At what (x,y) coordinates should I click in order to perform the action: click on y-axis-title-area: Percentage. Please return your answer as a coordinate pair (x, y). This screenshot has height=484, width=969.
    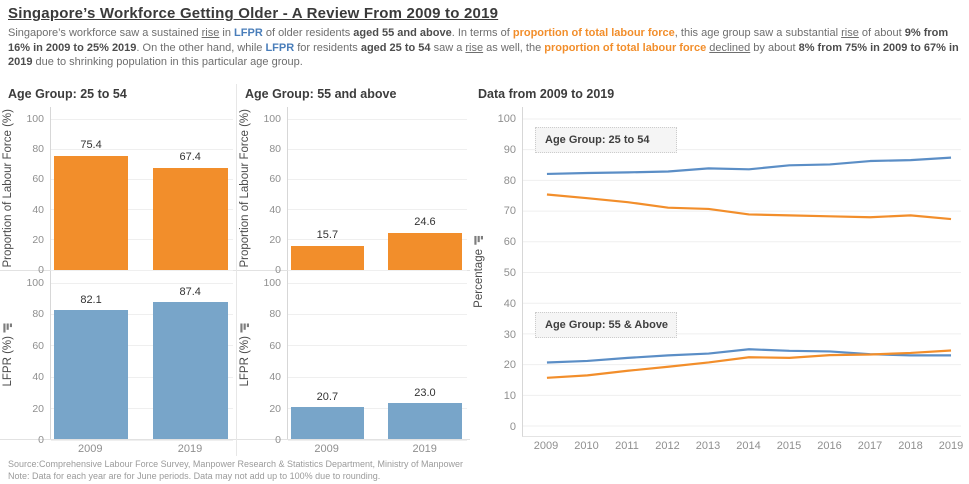
    Looking at the image, I should click on (479, 272).